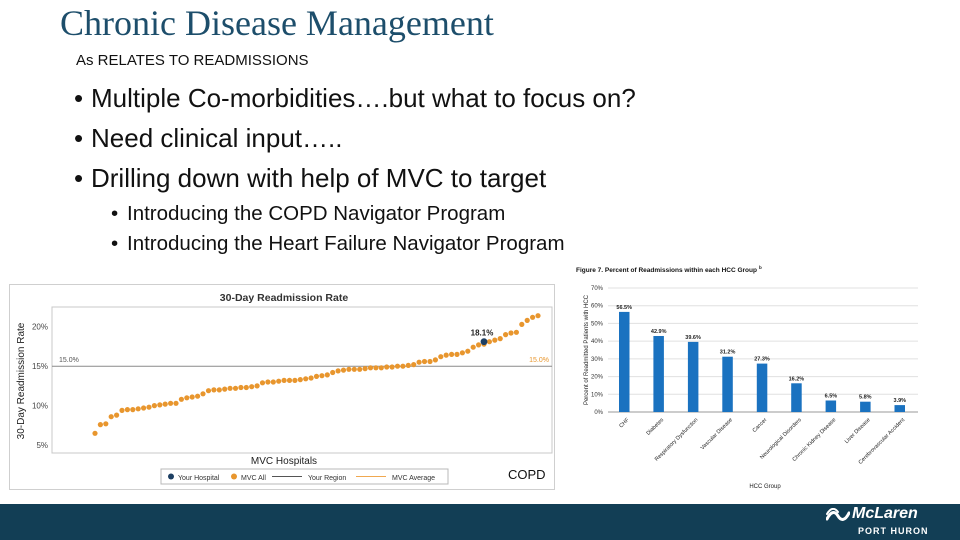  Describe the element at coordinates (484, 342) in the screenshot. I see `your-hospital-point` at that location.